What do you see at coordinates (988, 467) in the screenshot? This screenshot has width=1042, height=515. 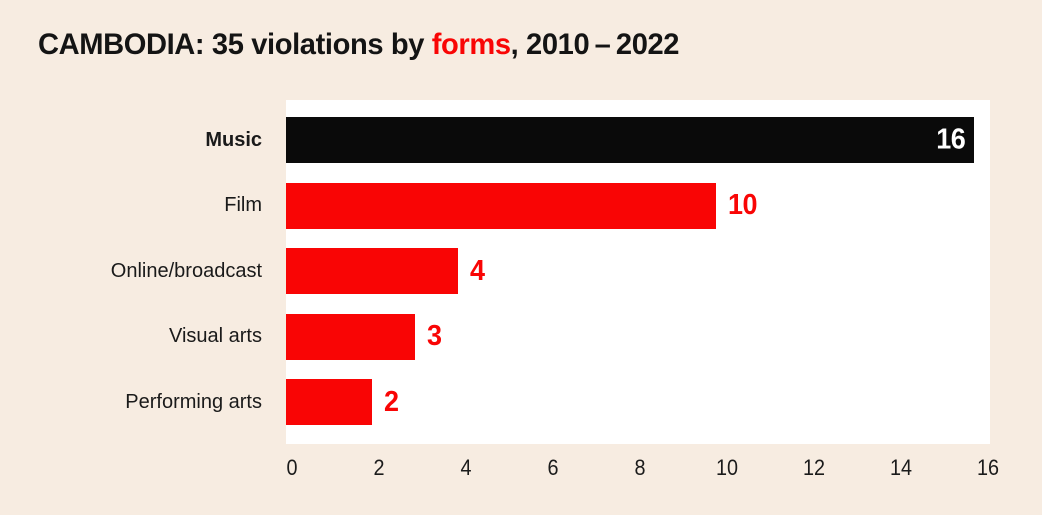 I see `x-tick-label-16: 16` at bounding box center [988, 467].